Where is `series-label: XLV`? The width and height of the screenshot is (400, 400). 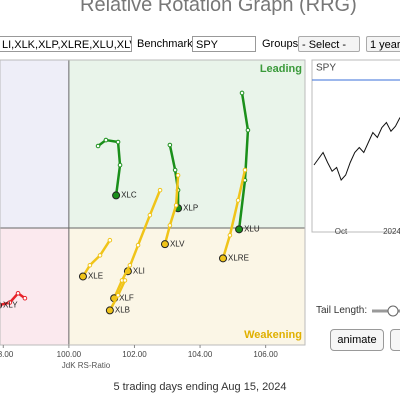
series-label: XLV is located at coordinates (177, 243).